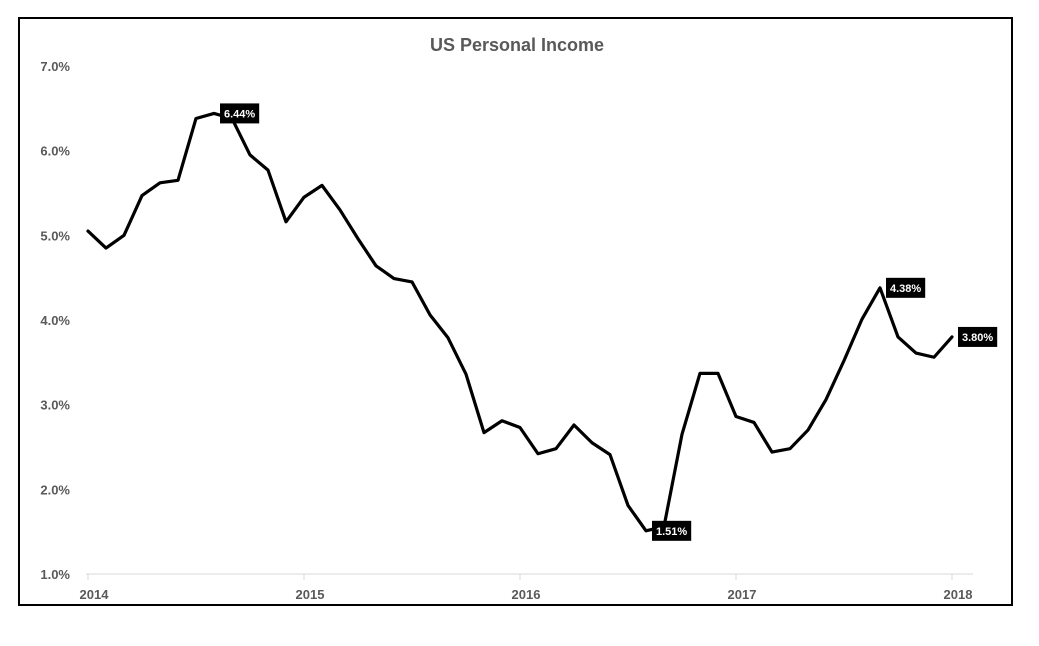 The image size is (1039, 646). I want to click on chart-title: US Personal Income, so click(517, 45).